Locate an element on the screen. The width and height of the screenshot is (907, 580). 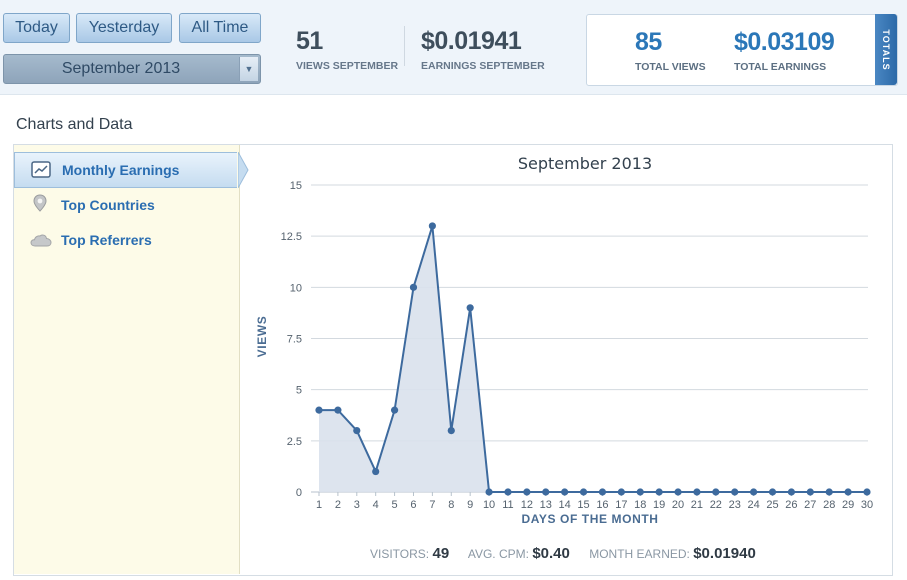
month-select-value: September 2013 is located at coordinates (121, 68).